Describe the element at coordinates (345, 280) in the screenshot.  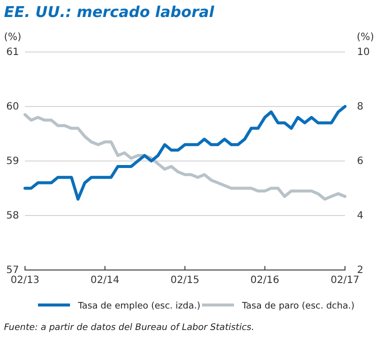
I see `x-tick-label: 02/17` at that location.